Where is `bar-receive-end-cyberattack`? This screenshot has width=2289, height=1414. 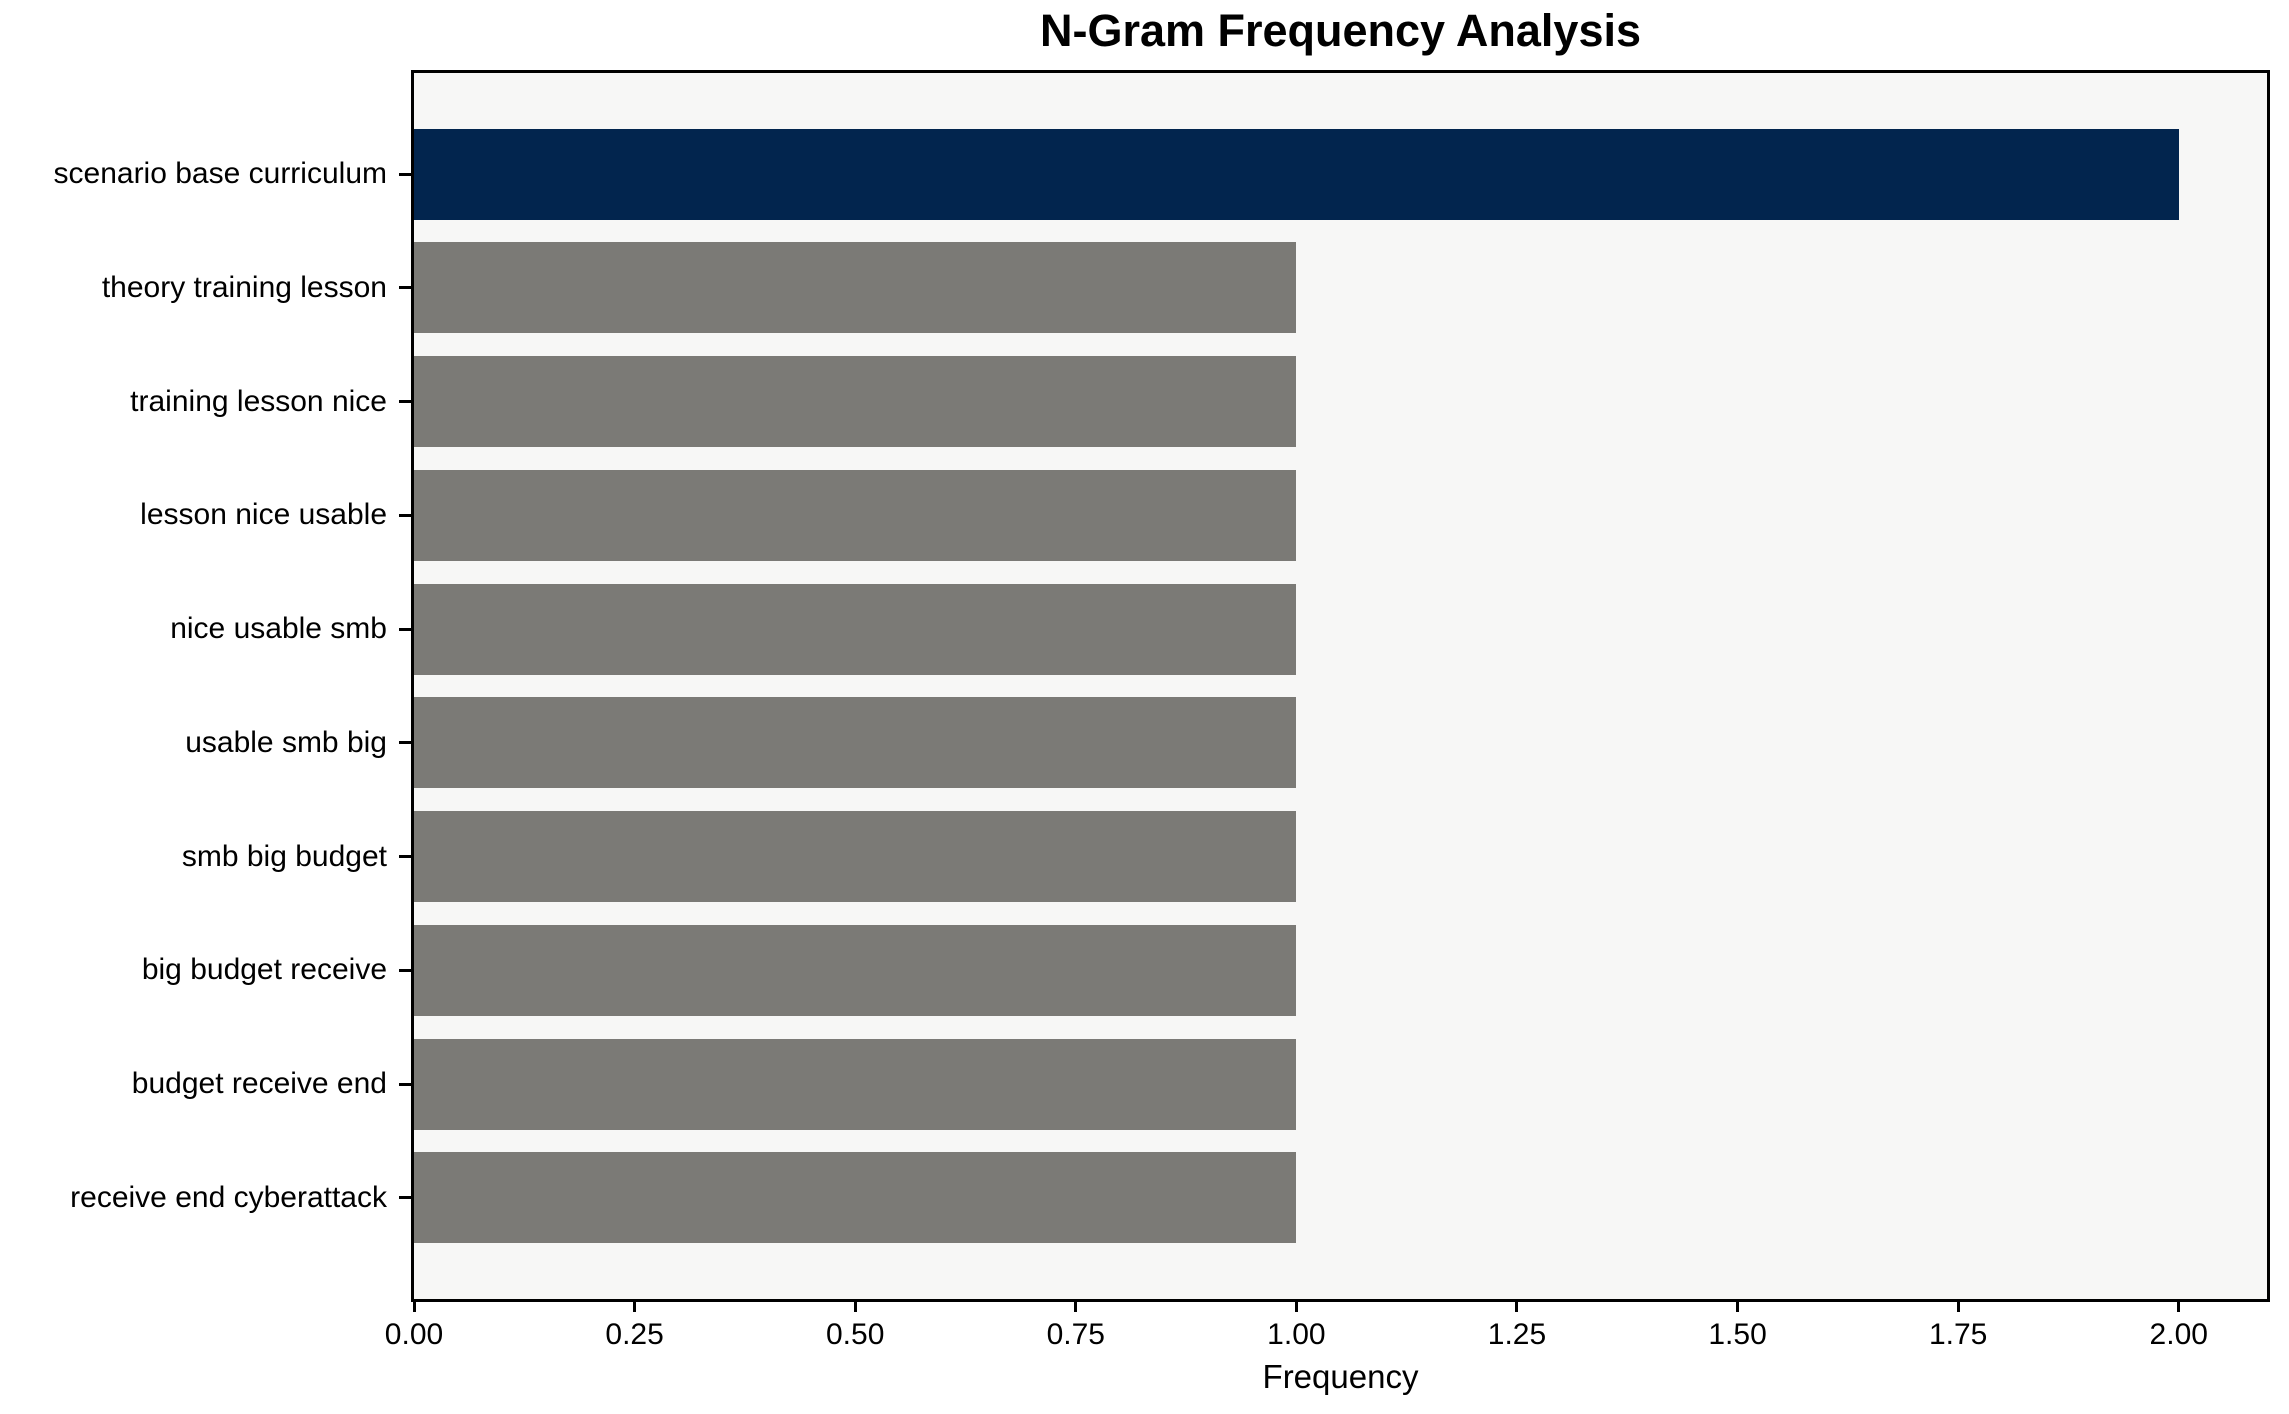 bar-receive-end-cyberattack is located at coordinates (855, 1198).